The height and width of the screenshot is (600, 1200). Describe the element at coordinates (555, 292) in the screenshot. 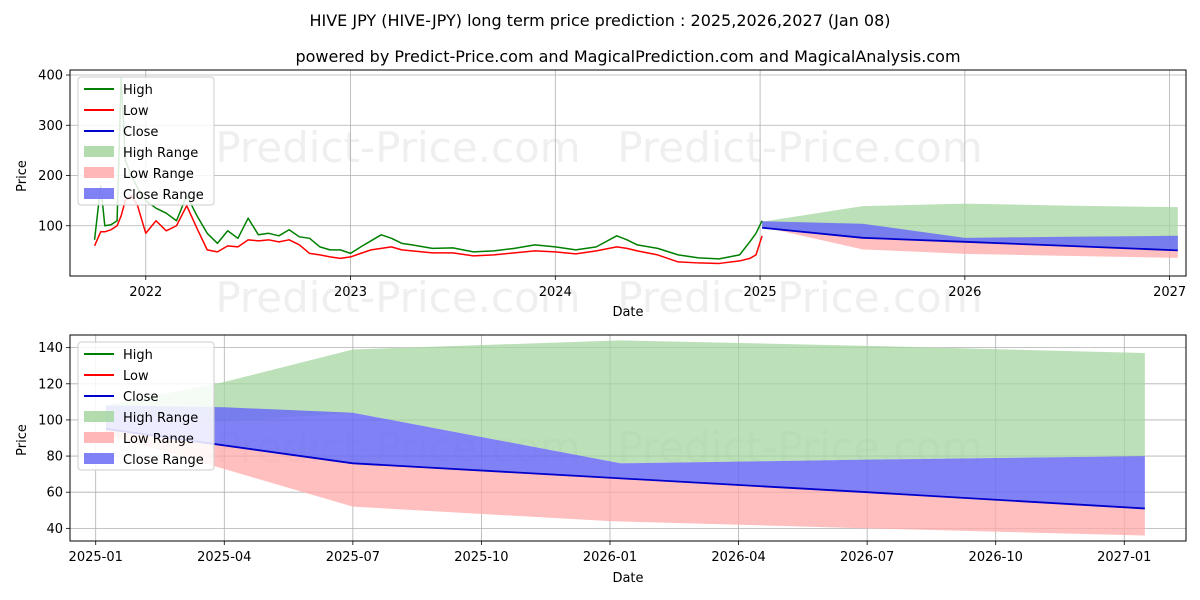

I see `x-tick-label: 2024` at that location.